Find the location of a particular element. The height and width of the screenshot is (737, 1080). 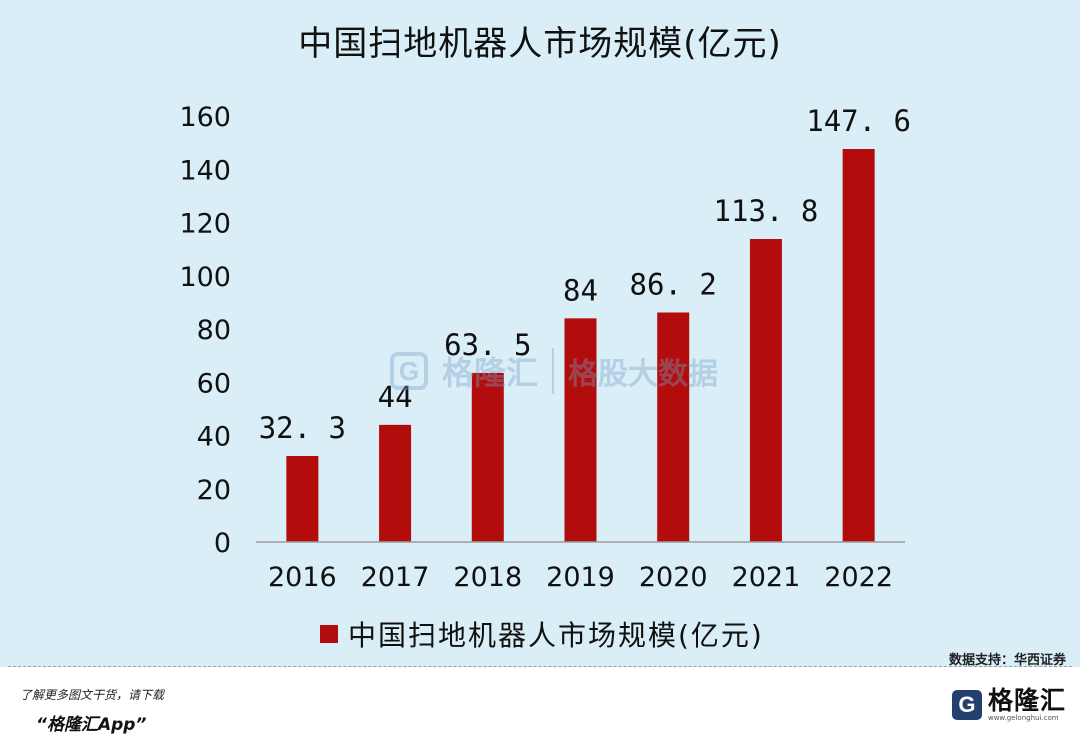

y-tick-label: 160 is located at coordinates (205, 117).